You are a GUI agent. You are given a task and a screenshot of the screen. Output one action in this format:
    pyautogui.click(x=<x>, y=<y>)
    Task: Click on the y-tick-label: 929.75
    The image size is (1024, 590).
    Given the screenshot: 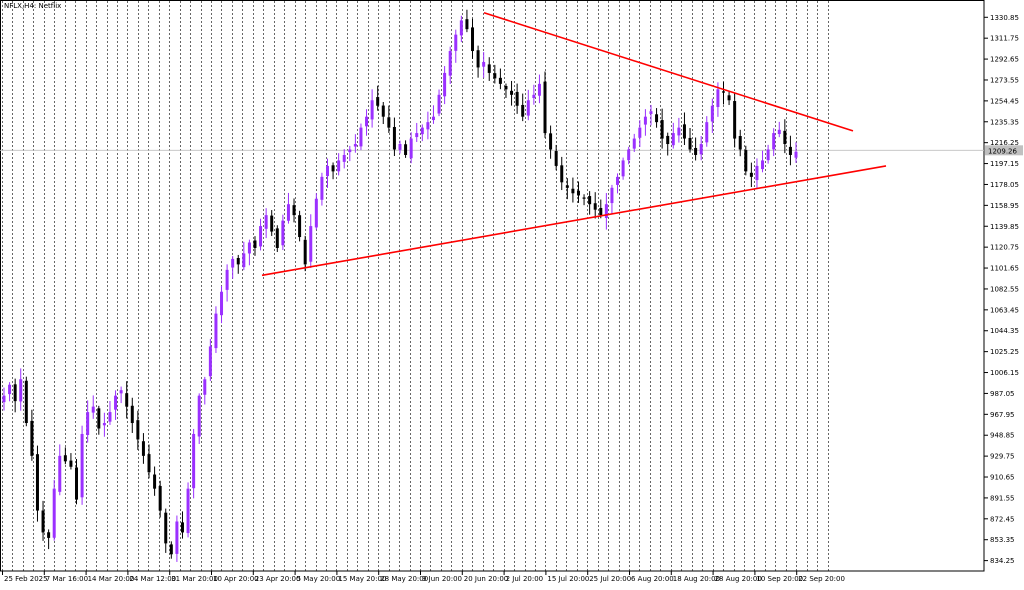 What is the action you would take?
    pyautogui.click(x=1002, y=457)
    